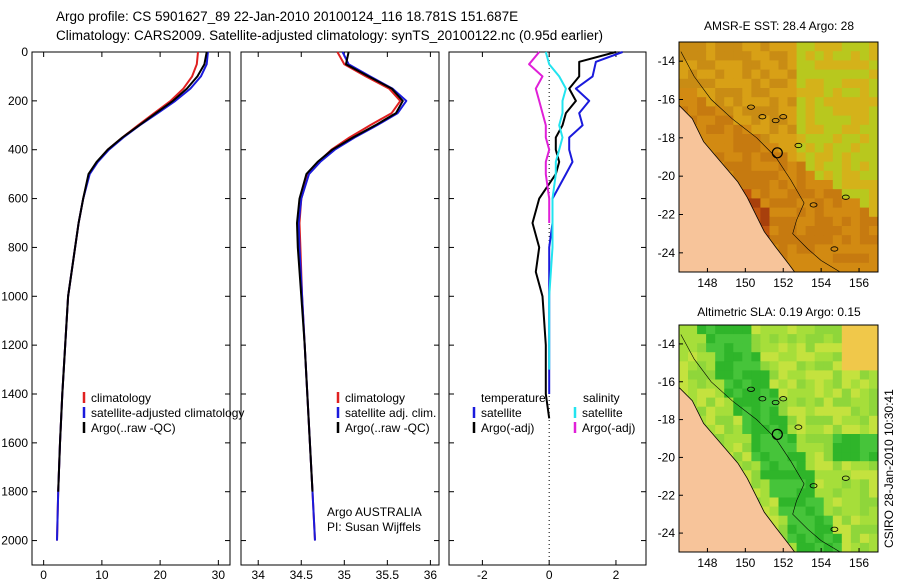 This screenshot has width=900, height=580. What do you see at coordinates (783, 563) in the screenshot?
I see `x-tick-label: 152` at bounding box center [783, 563].